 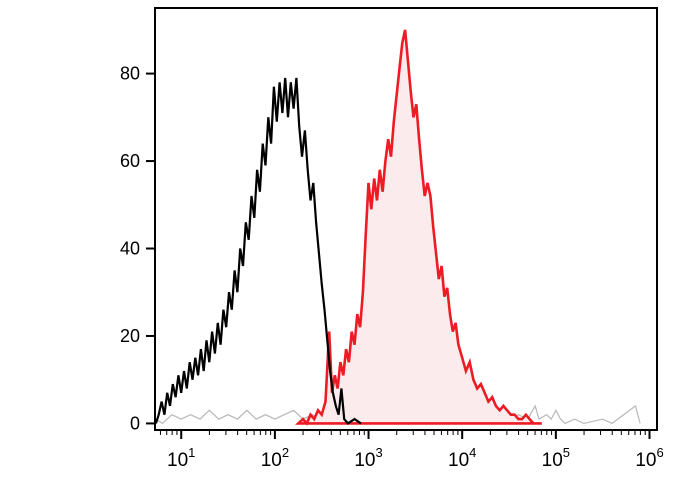 I want to click on x-tick-label: 10⁶, so click(x=649, y=458).